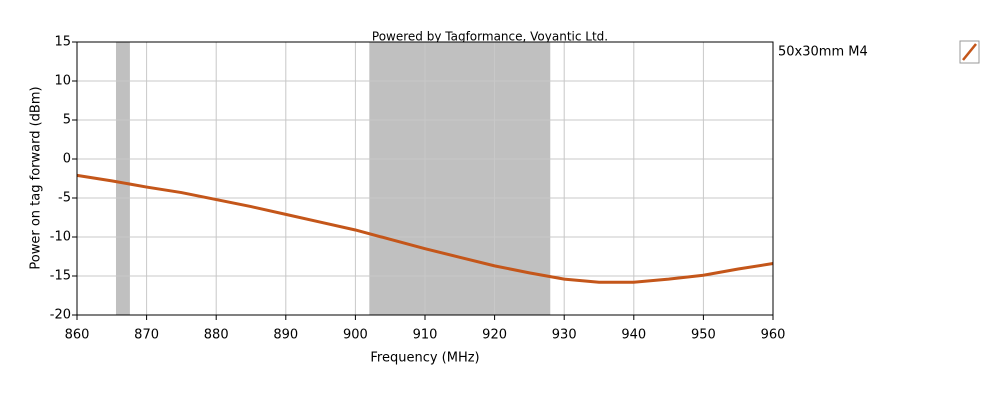 The image size is (1000, 400). Describe the element at coordinates (494, 335) in the screenshot. I see `x-tick-label: 920` at that location.